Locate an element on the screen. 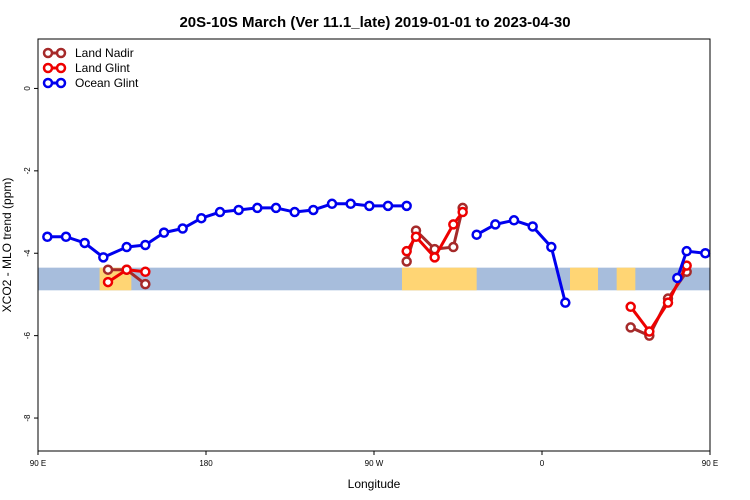 The width and height of the screenshot is (750, 500). x-tick-label: 0 is located at coordinates (542, 463).